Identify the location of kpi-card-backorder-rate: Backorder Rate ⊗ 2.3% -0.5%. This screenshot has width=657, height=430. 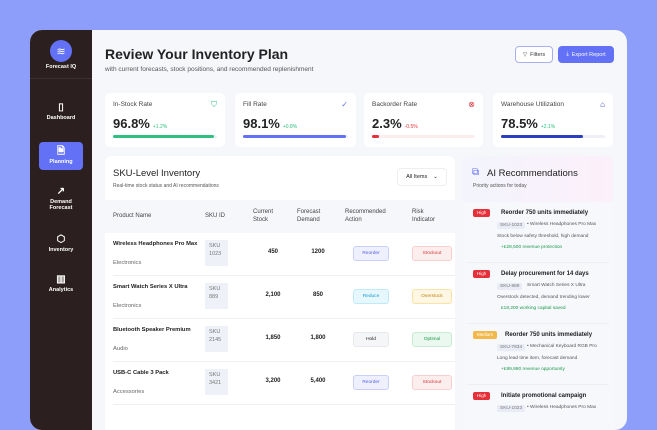
(423, 120).